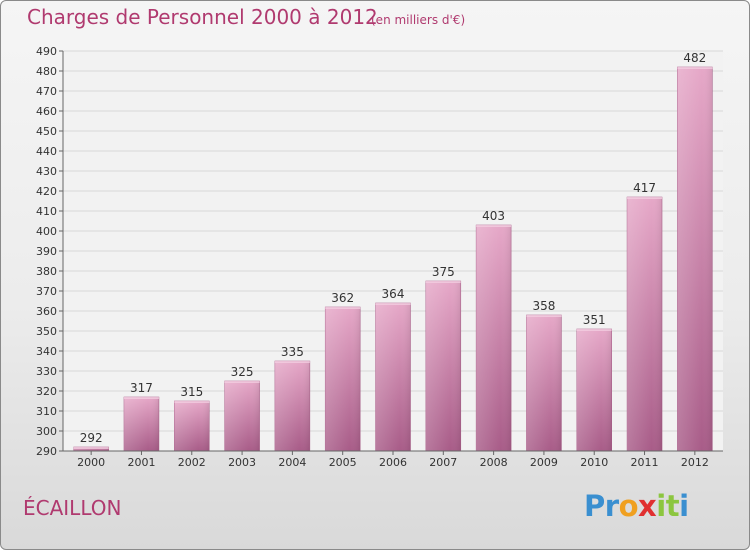 The image size is (750, 550). Describe the element at coordinates (46, 131) in the screenshot. I see `y-tick-label: 450` at that location.